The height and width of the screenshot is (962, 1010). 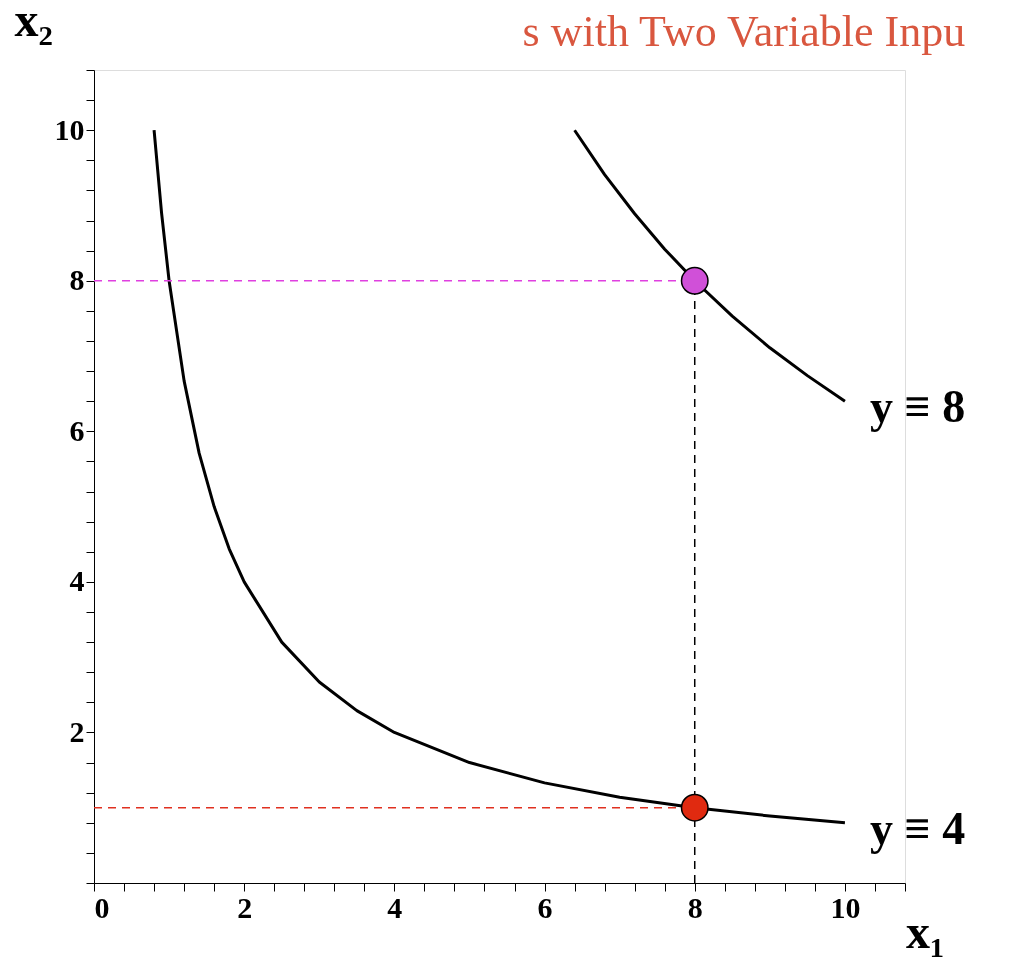 What do you see at coordinates (77, 731) in the screenshot?
I see `y-tick-label: 2` at bounding box center [77, 731].